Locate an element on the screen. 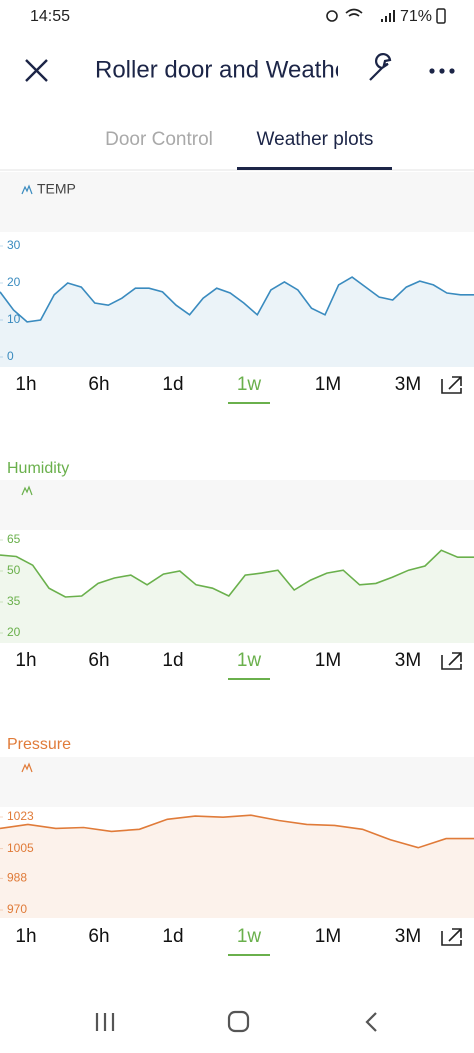  signal-icon is located at coordinates (388, 16).